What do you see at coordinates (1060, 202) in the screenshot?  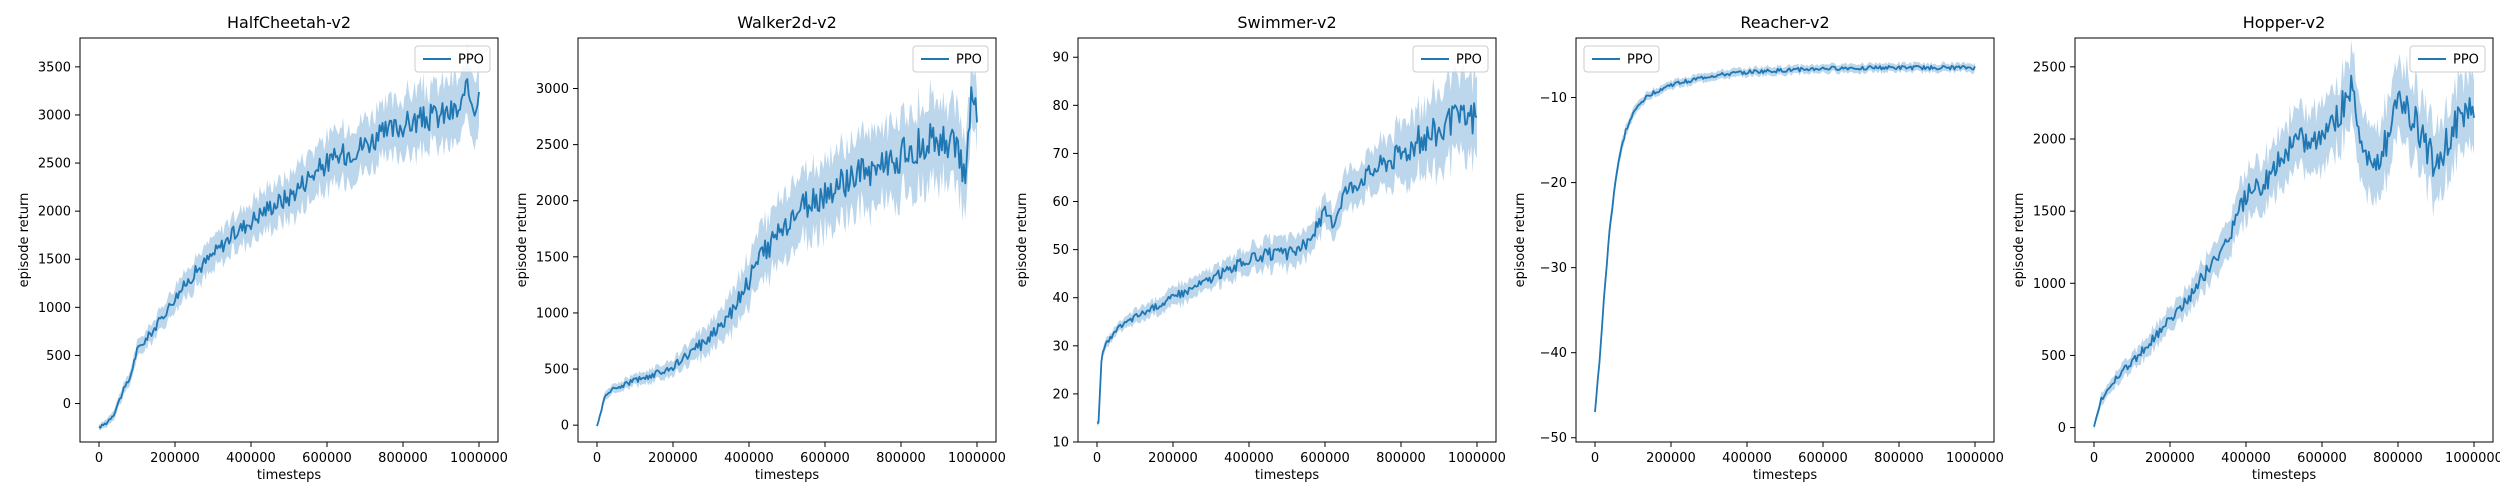 I see `y-tick-label: 60` at bounding box center [1060, 202].